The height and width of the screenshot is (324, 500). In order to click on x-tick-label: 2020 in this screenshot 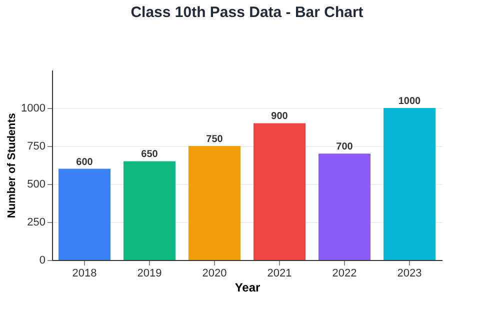, I will do `click(214, 274)`.